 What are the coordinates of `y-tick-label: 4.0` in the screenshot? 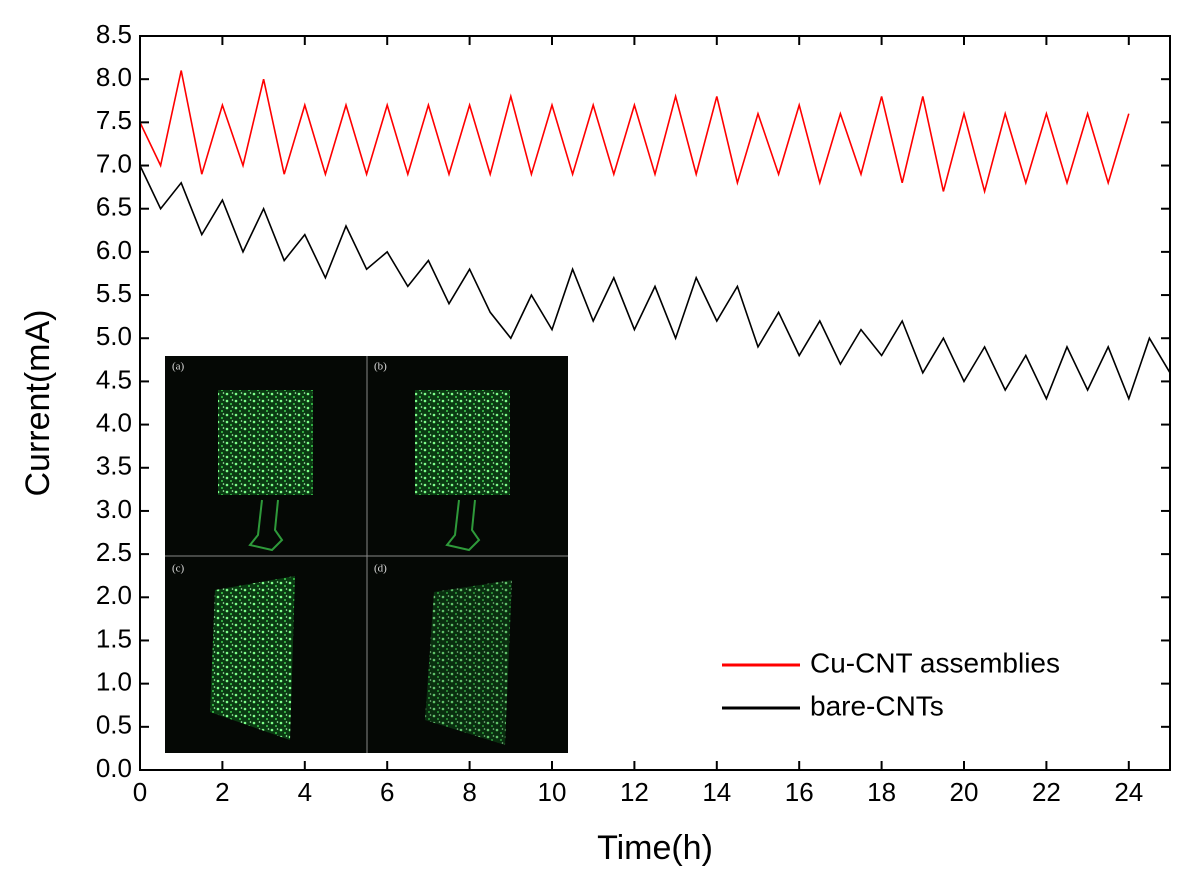 It's located at (114, 422).